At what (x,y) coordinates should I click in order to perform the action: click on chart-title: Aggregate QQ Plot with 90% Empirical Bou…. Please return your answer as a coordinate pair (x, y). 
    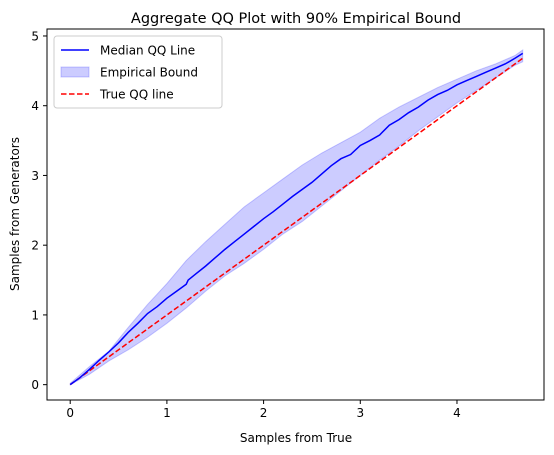
    Looking at the image, I should click on (296, 19).